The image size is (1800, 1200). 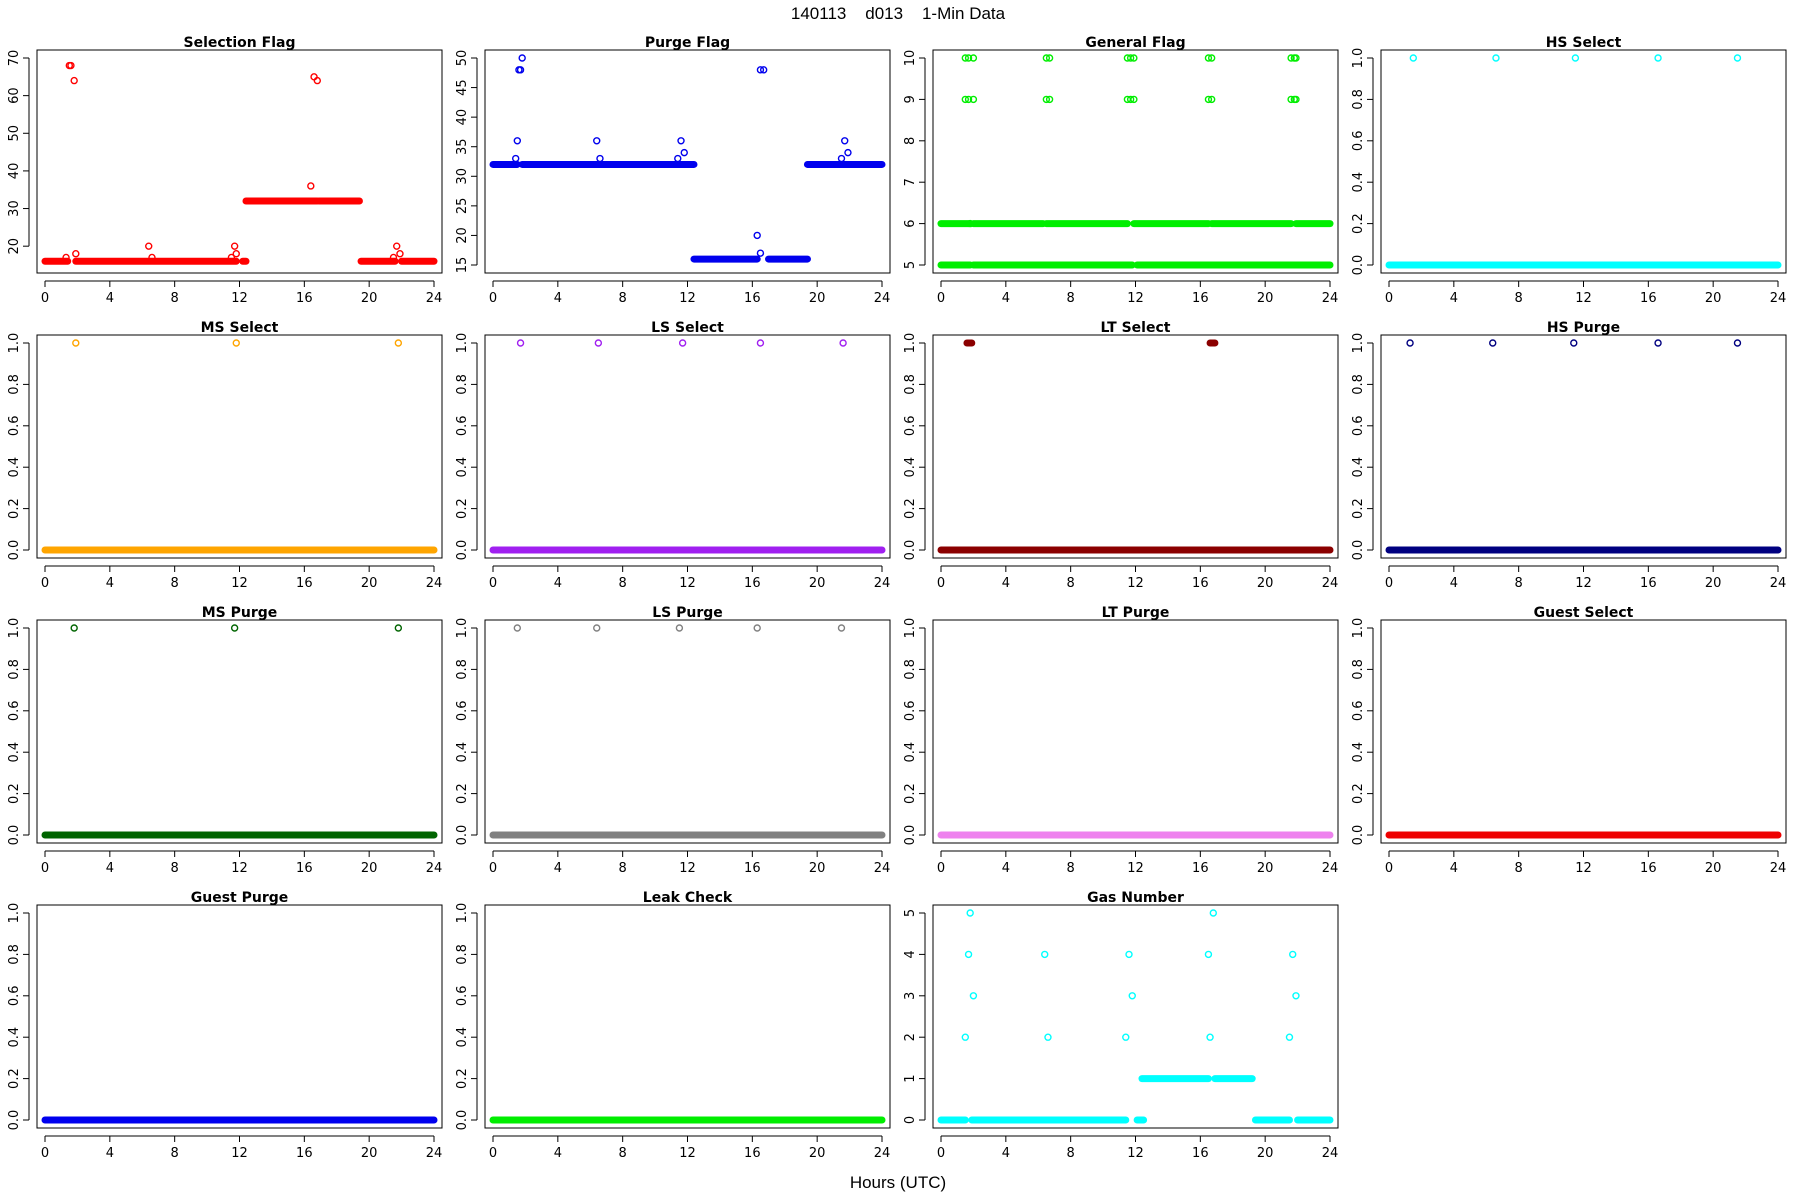 What do you see at coordinates (240, 613) in the screenshot?
I see `panel-title: MS Purge` at bounding box center [240, 613].